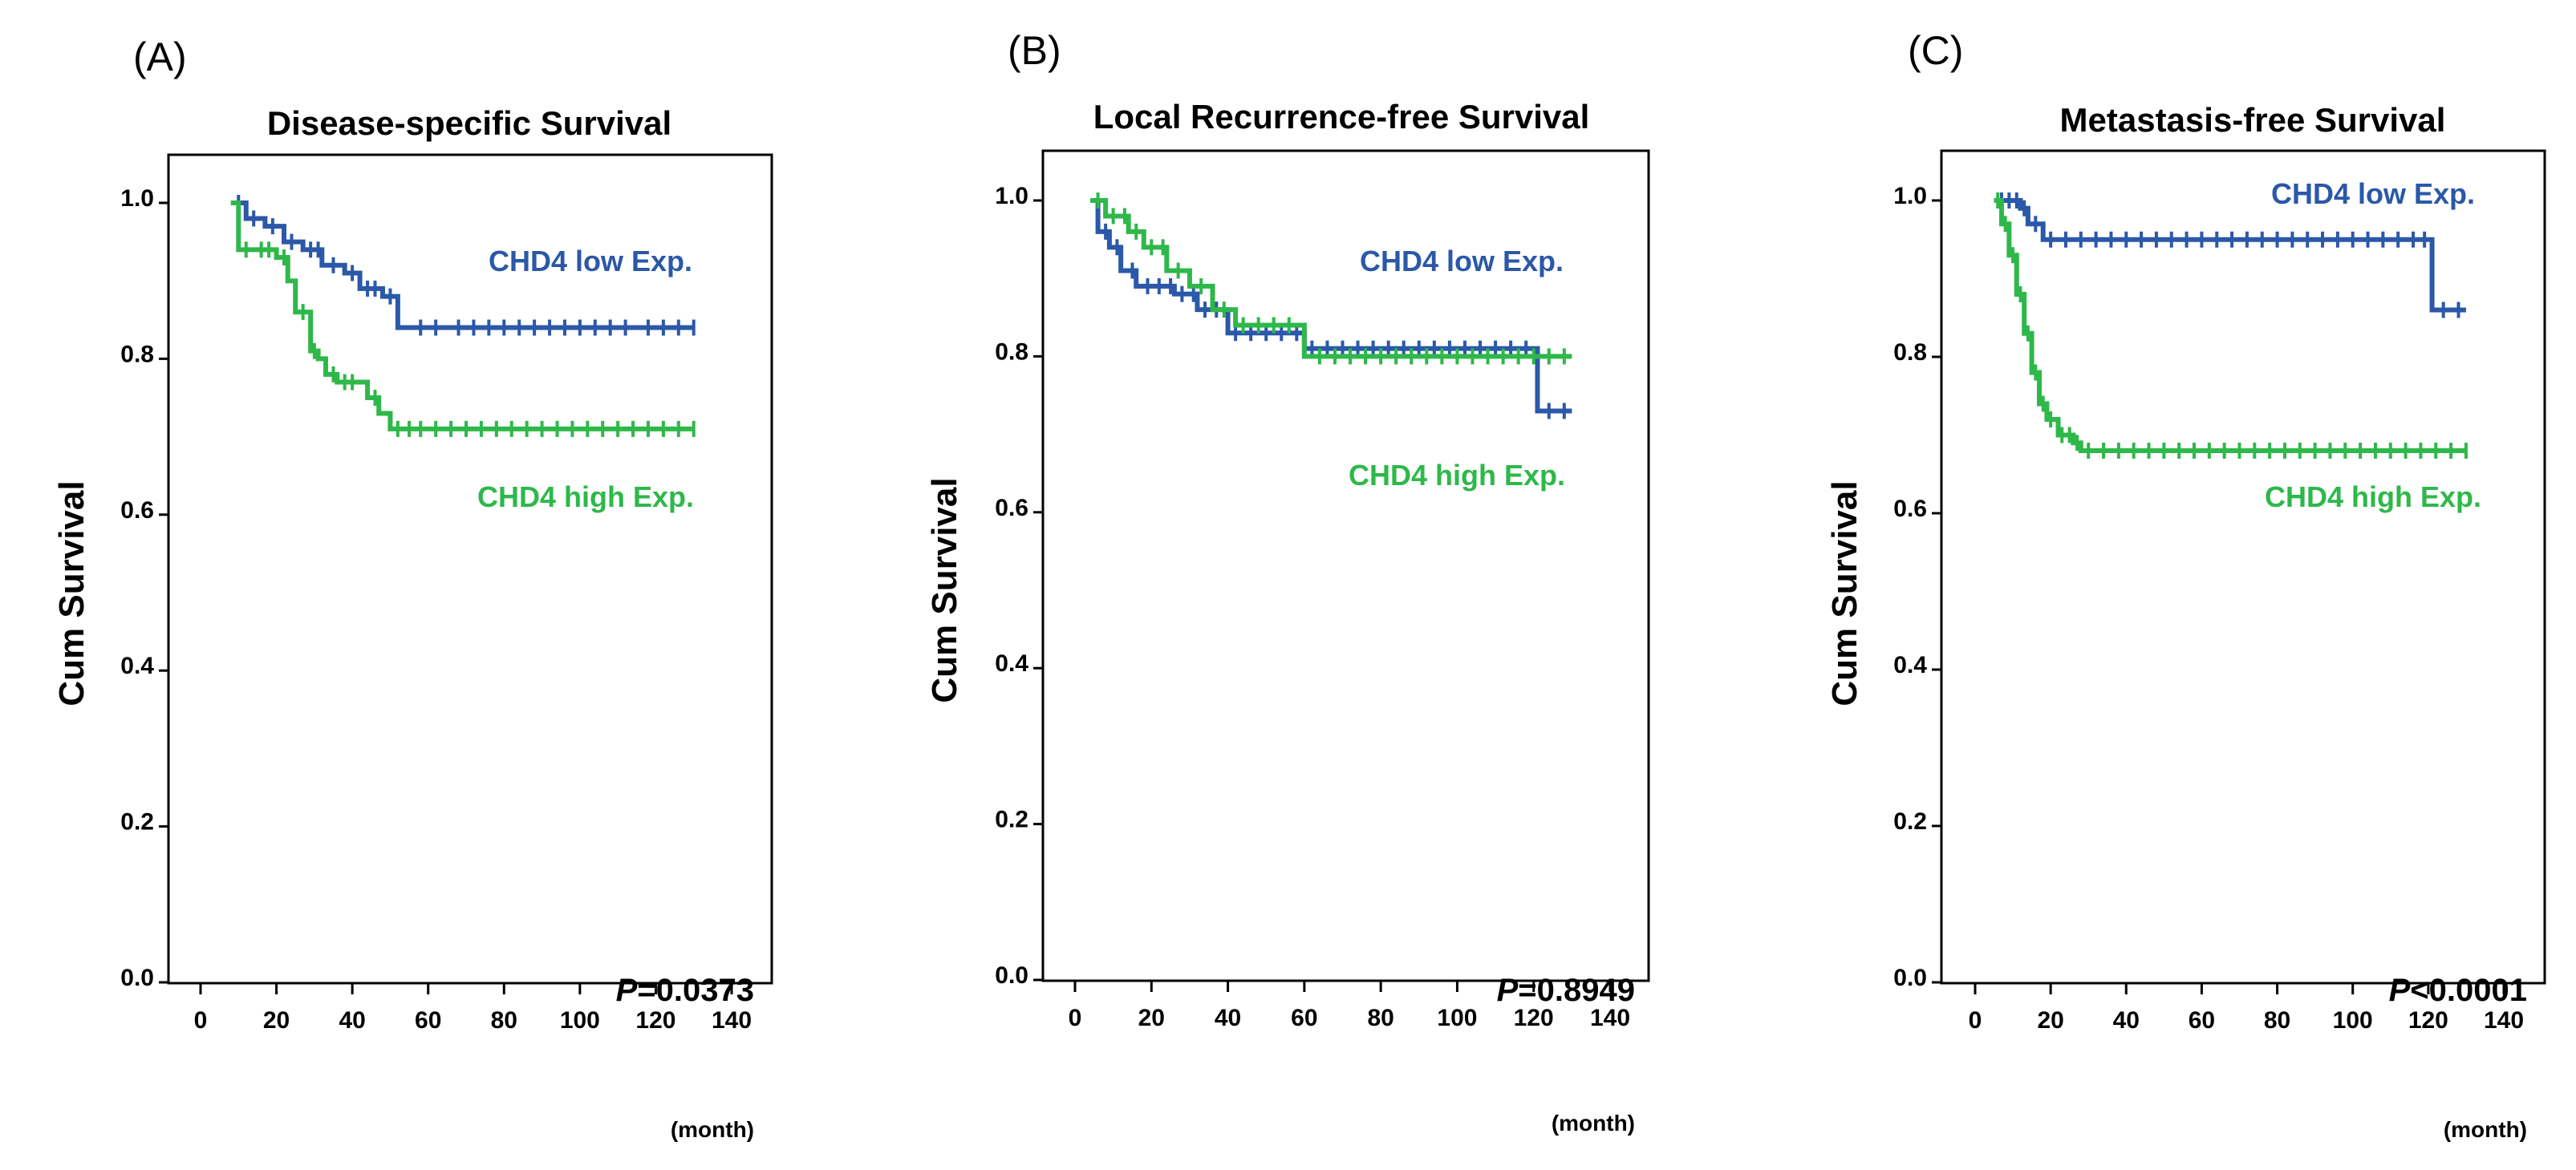 The width and height of the screenshot is (2576, 1170). What do you see at coordinates (473, 1008) in the screenshot?
I see `panel-a-x-axis: 0 20 40 60 80 100 120 140` at bounding box center [473, 1008].